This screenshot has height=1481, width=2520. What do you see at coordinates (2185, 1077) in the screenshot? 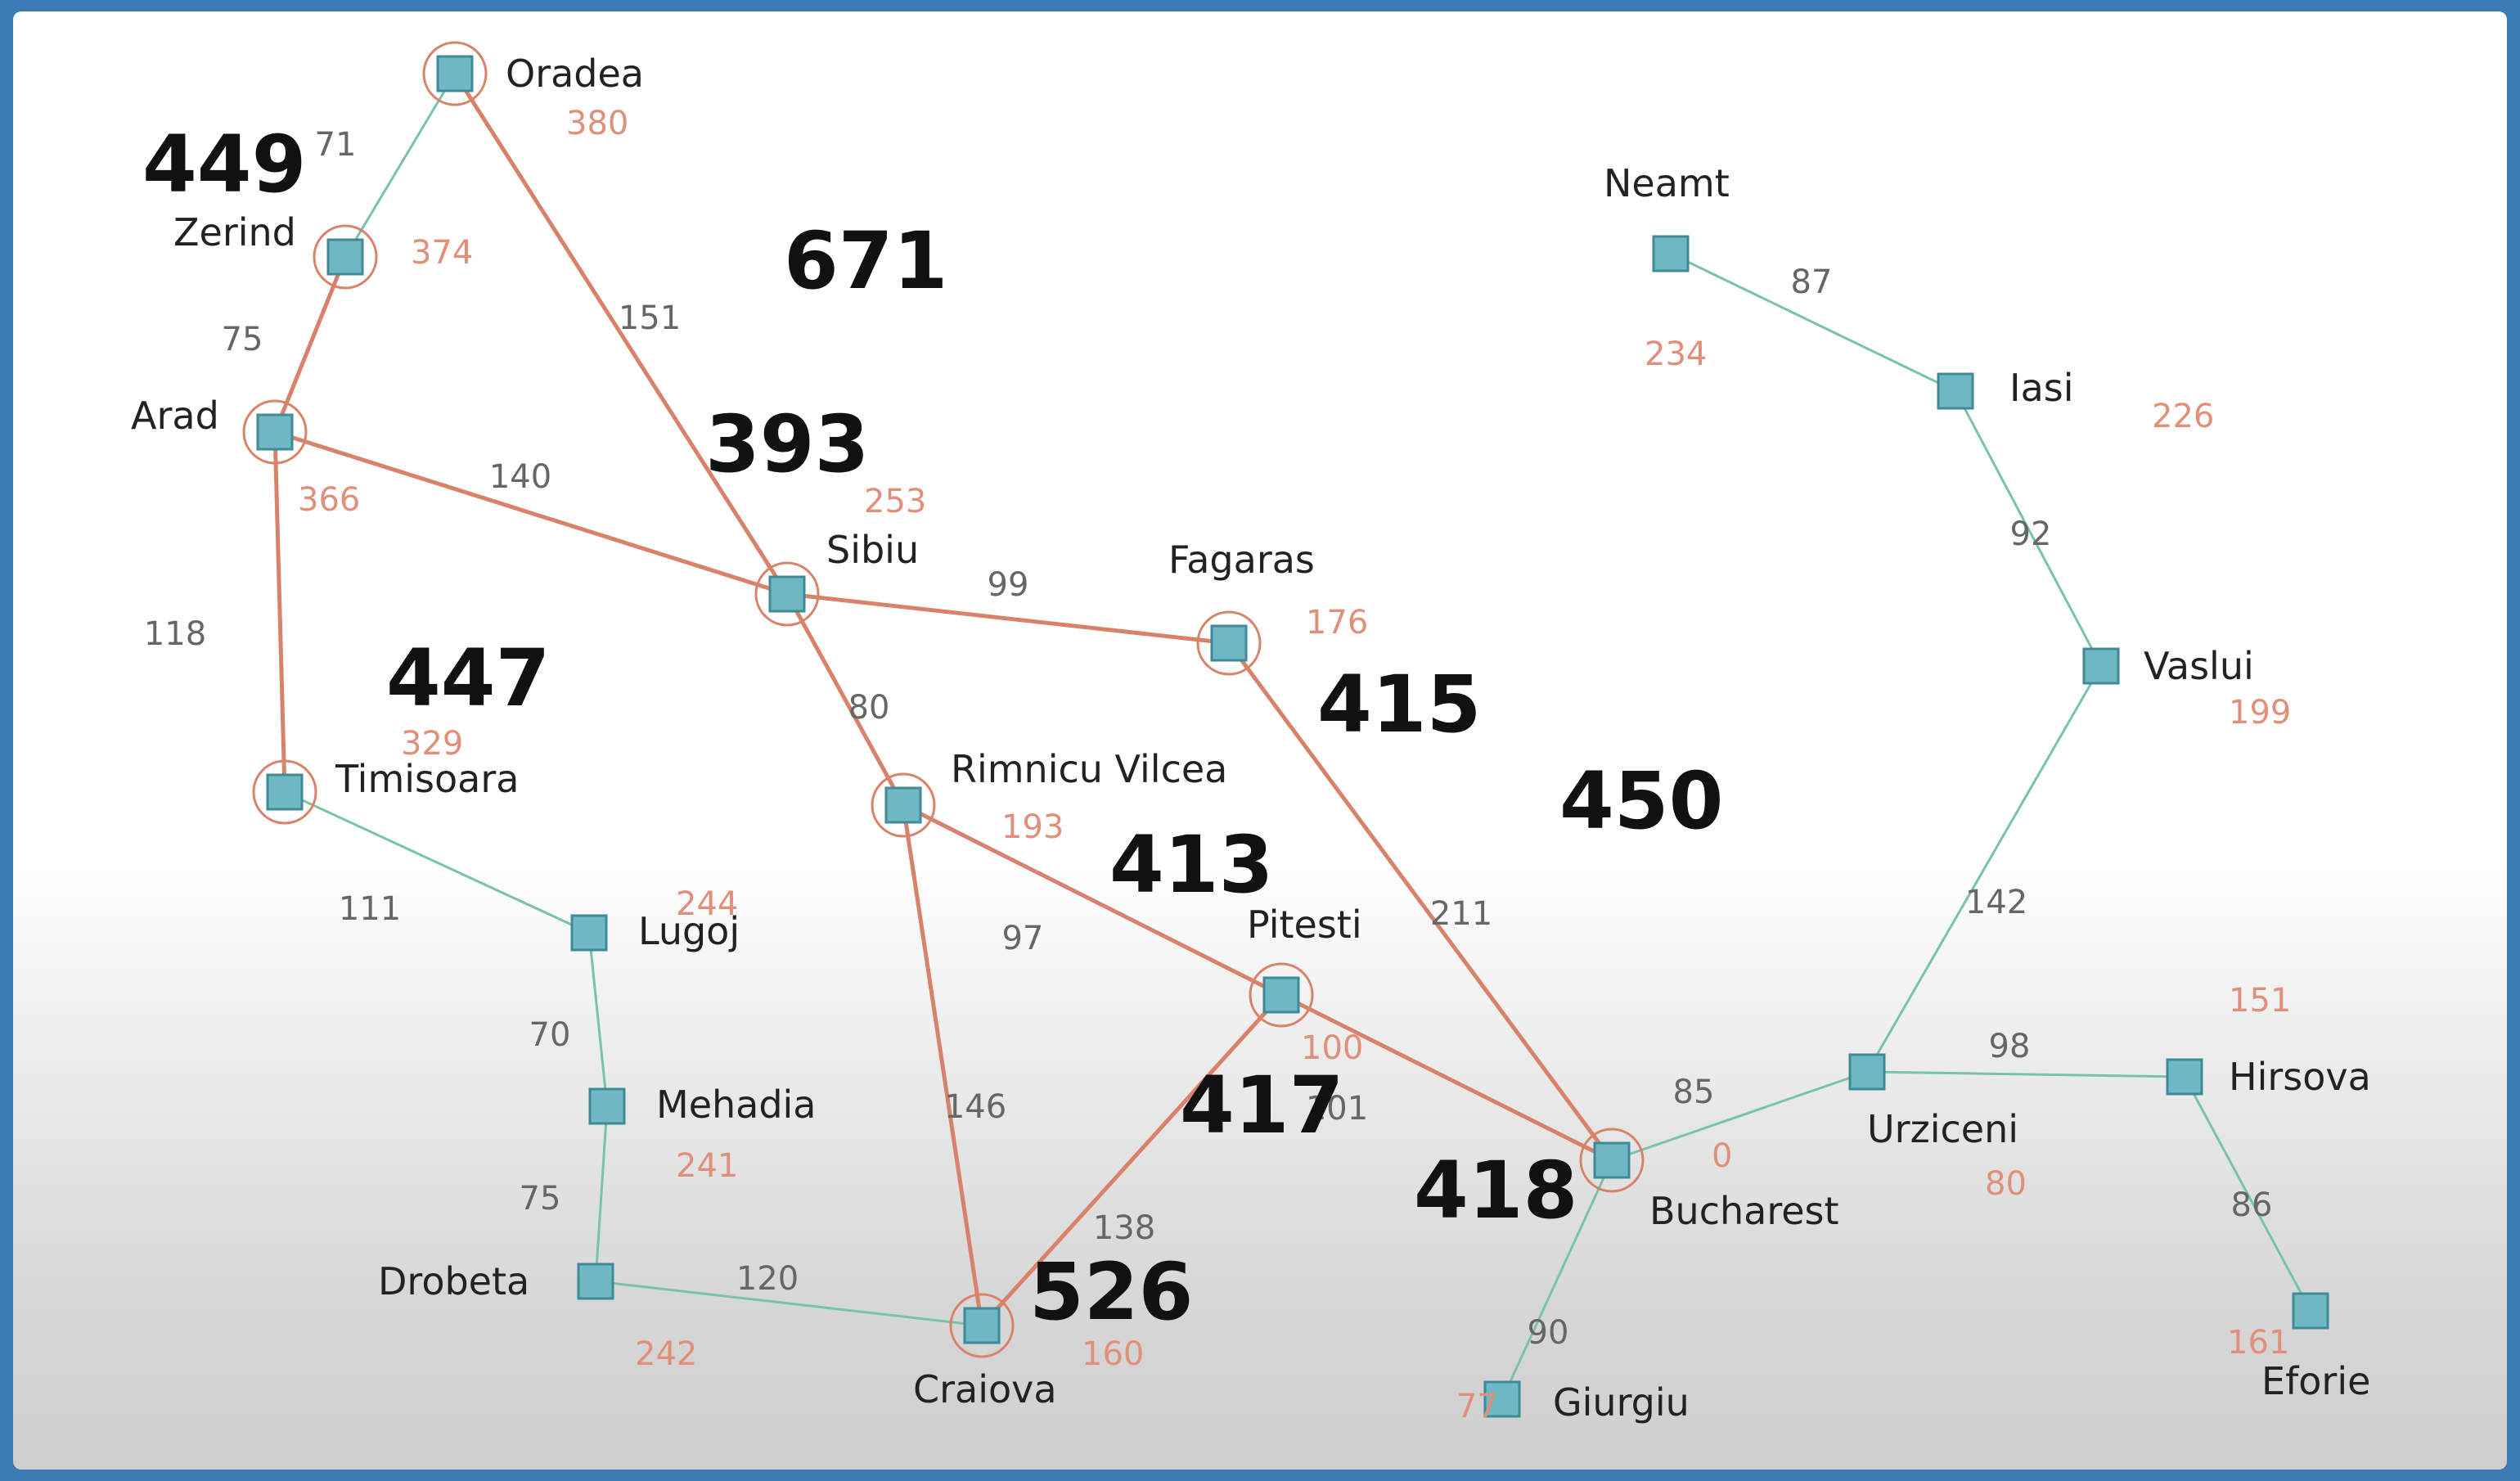
I see `city-node-hirsova` at bounding box center [2185, 1077].